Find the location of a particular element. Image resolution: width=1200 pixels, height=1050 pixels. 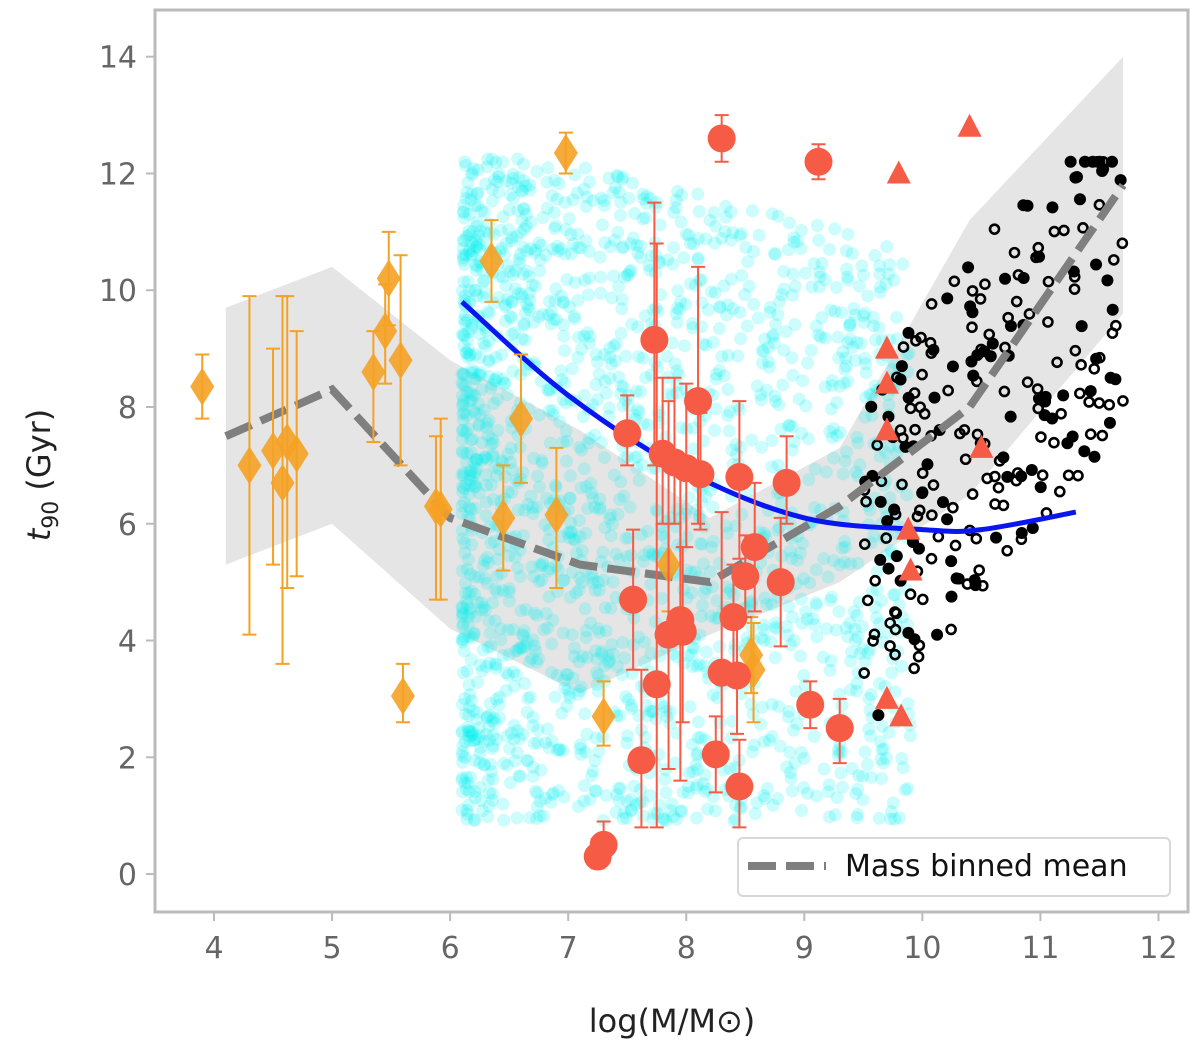

diamond-point is located at coordinates (373, 371).